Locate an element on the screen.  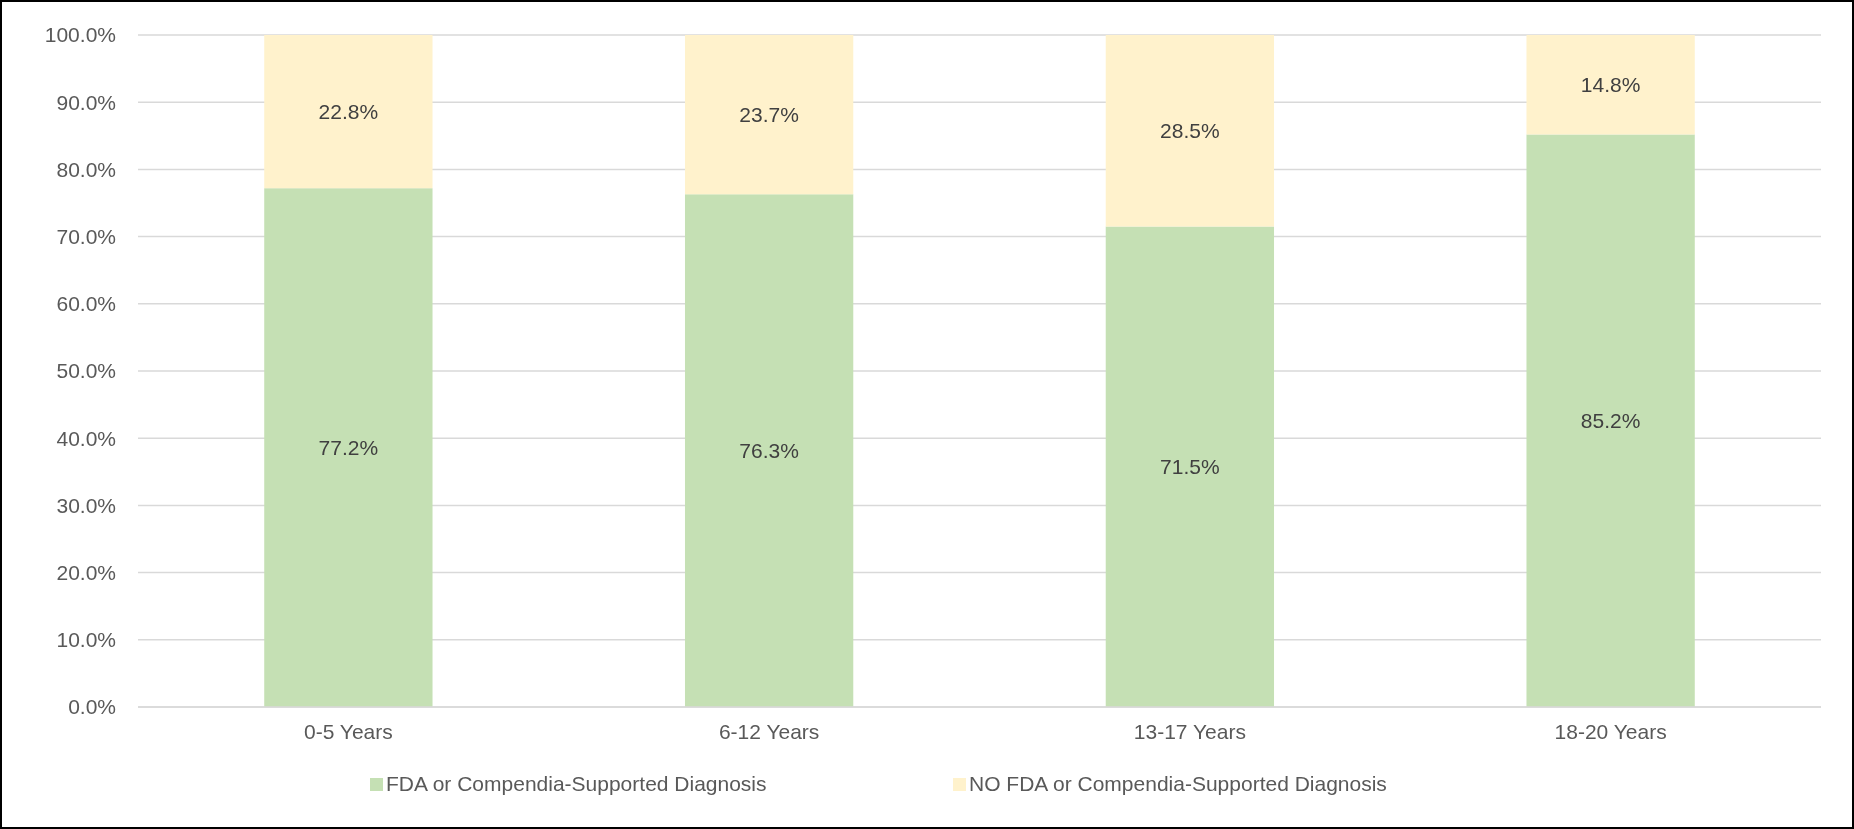
data-label: 28.5% is located at coordinates (1190, 131).